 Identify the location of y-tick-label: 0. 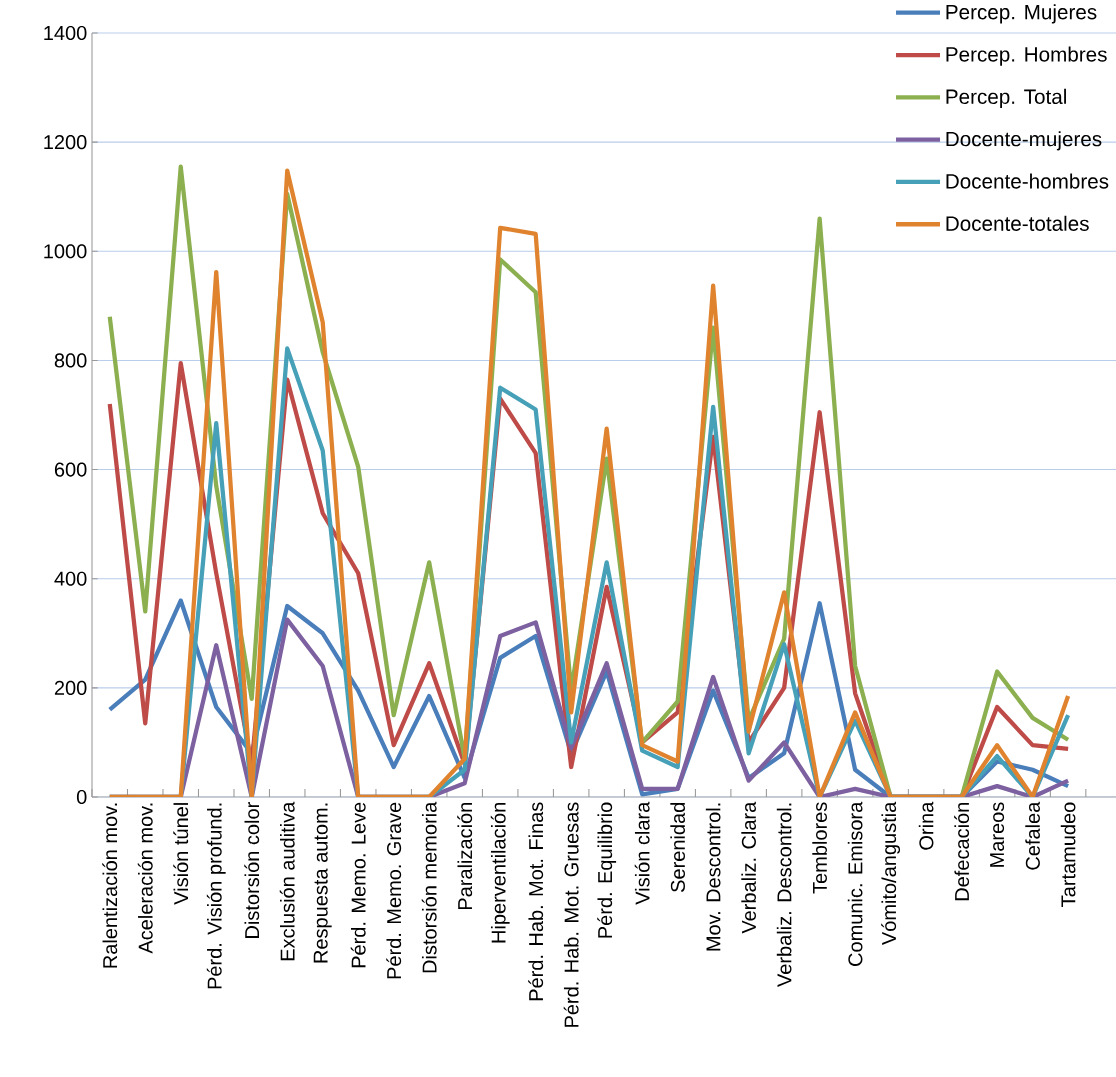
(81, 797).